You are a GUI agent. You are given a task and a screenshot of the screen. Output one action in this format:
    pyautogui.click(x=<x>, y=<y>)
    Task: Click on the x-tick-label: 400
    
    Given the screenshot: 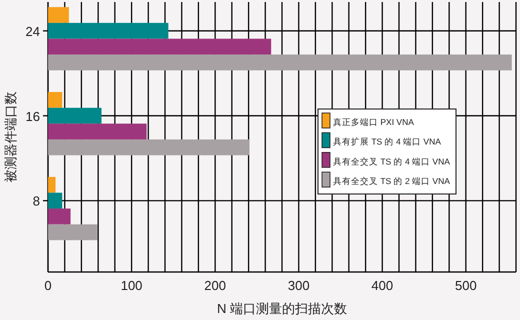 What is the action you would take?
    pyautogui.click(x=382, y=285)
    